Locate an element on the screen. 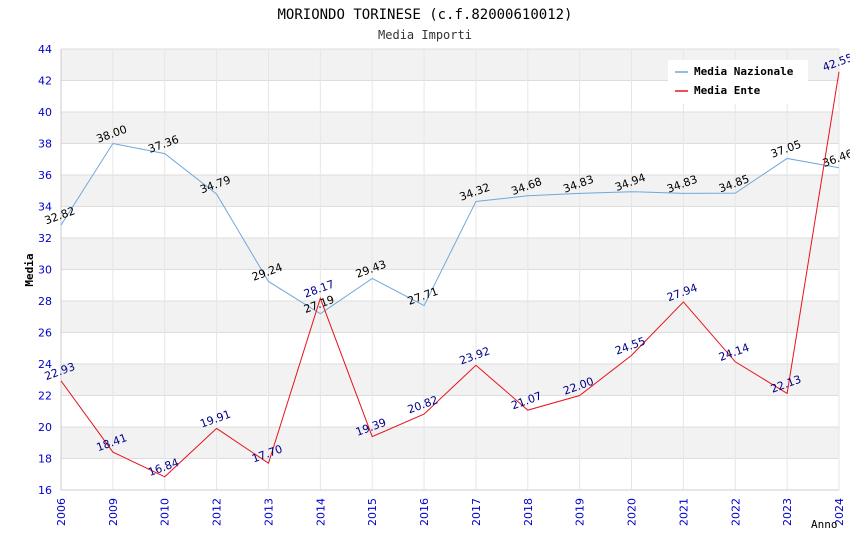 The image size is (850, 550). legend: Media Nazionale Media Ente is located at coordinates (738, 82).